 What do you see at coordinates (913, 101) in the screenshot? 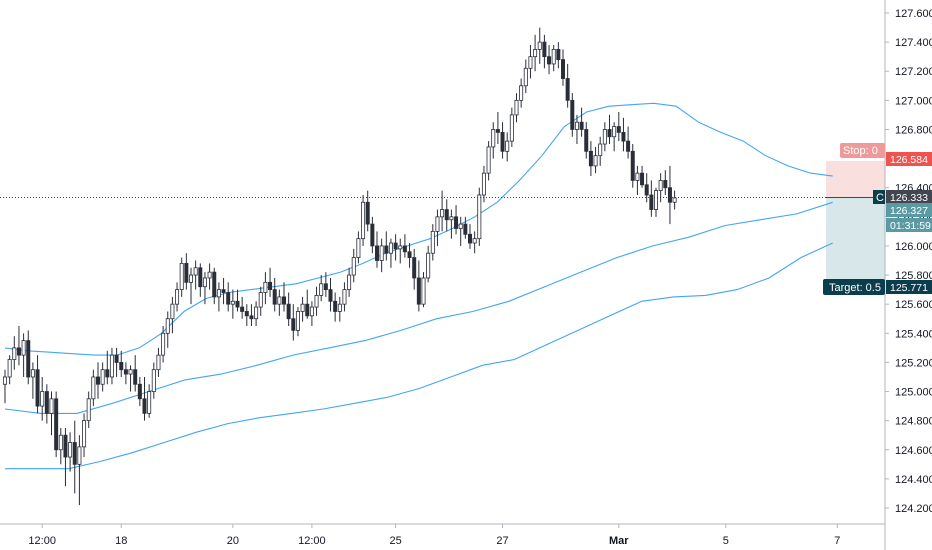
I see `price-tick-label: 127.000` at bounding box center [913, 101].